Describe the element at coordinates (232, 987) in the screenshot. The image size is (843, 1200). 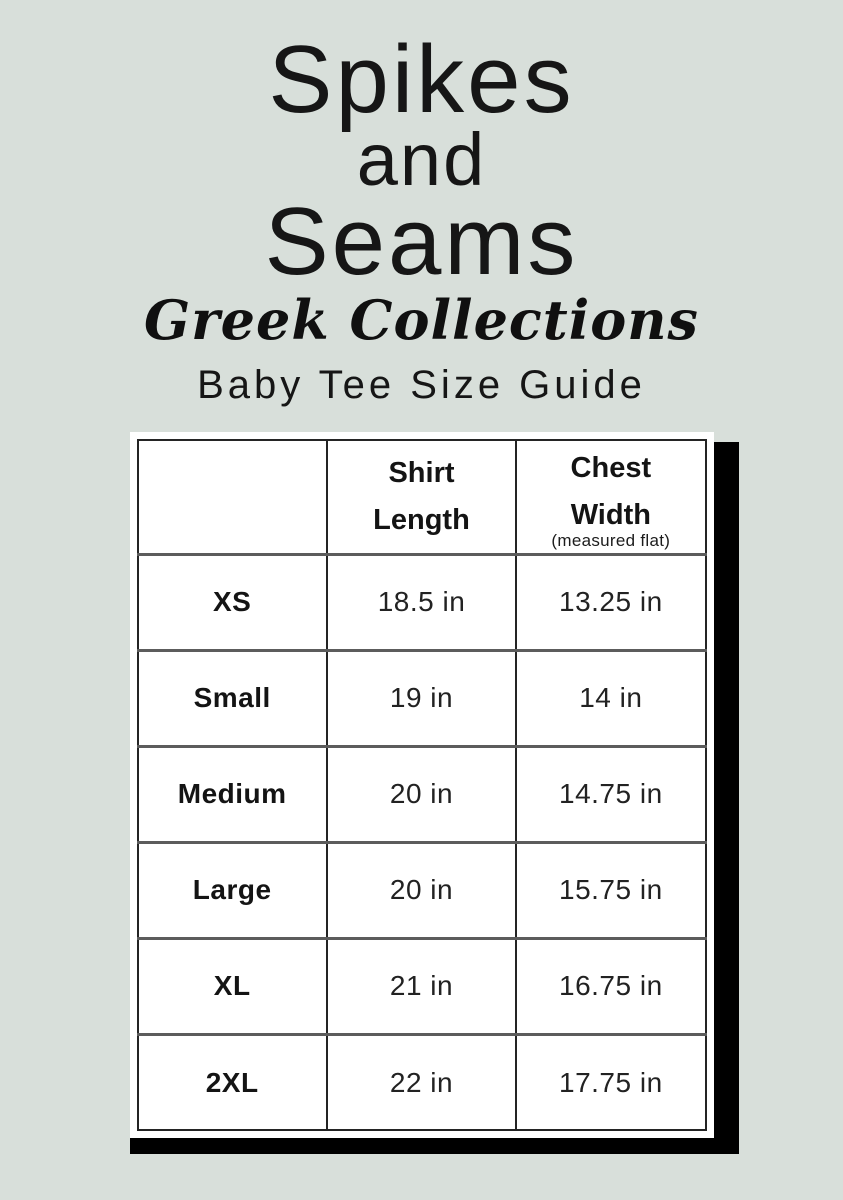
I see `size-cell: XL` at that location.